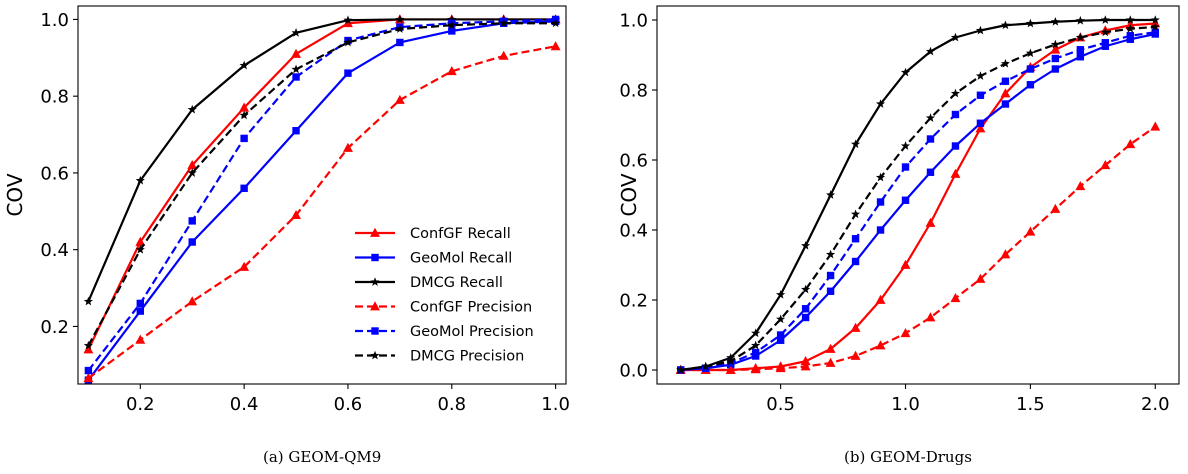 This screenshot has width=1188, height=474. Describe the element at coordinates (375, 281) in the screenshot. I see `legend-marker-dmcg-recall` at that location.